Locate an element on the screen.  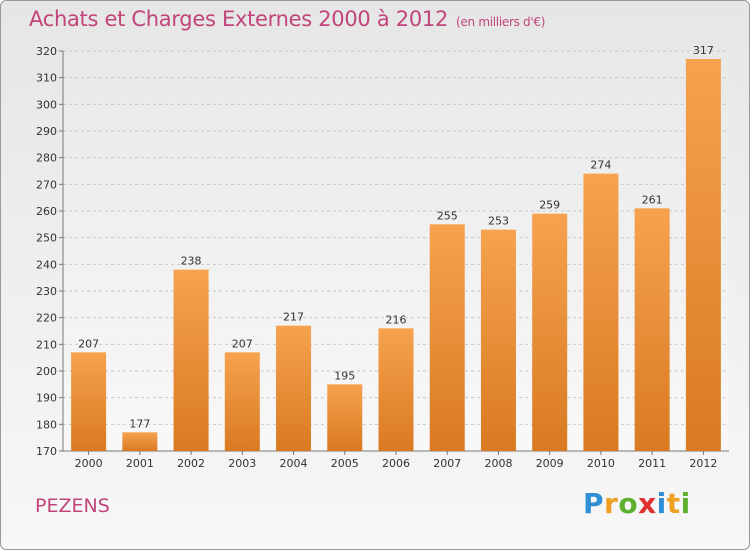
logo-letter: o is located at coordinates (628, 503).